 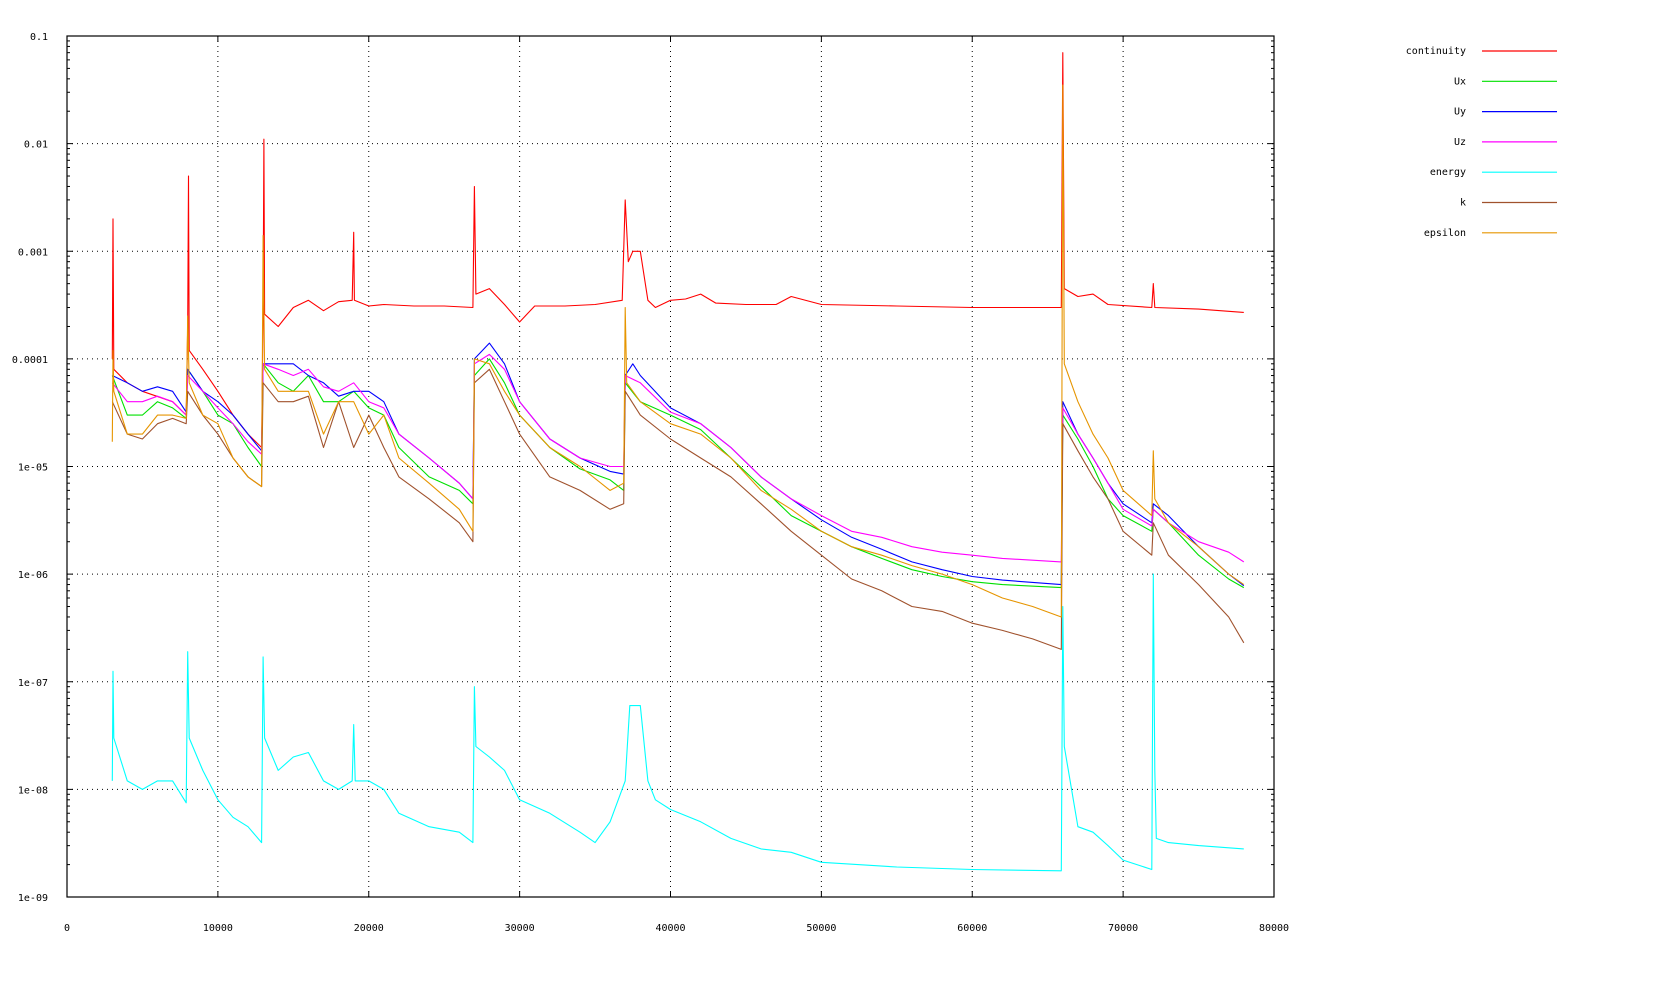 I want to click on x-tick-label: 20000, so click(x=369, y=928).